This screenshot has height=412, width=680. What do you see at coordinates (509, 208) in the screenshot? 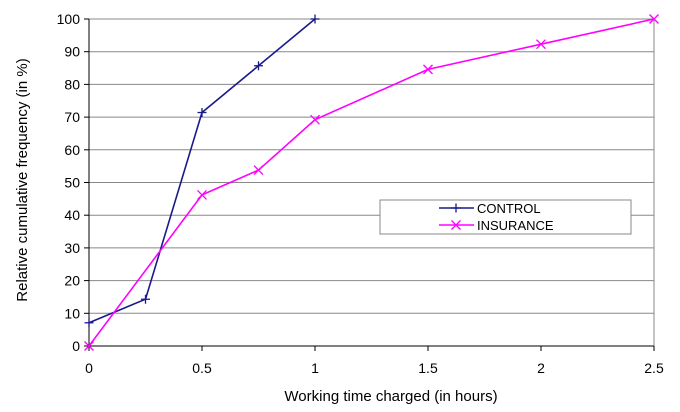
I see `legend-label-control: CONTROL` at bounding box center [509, 208].